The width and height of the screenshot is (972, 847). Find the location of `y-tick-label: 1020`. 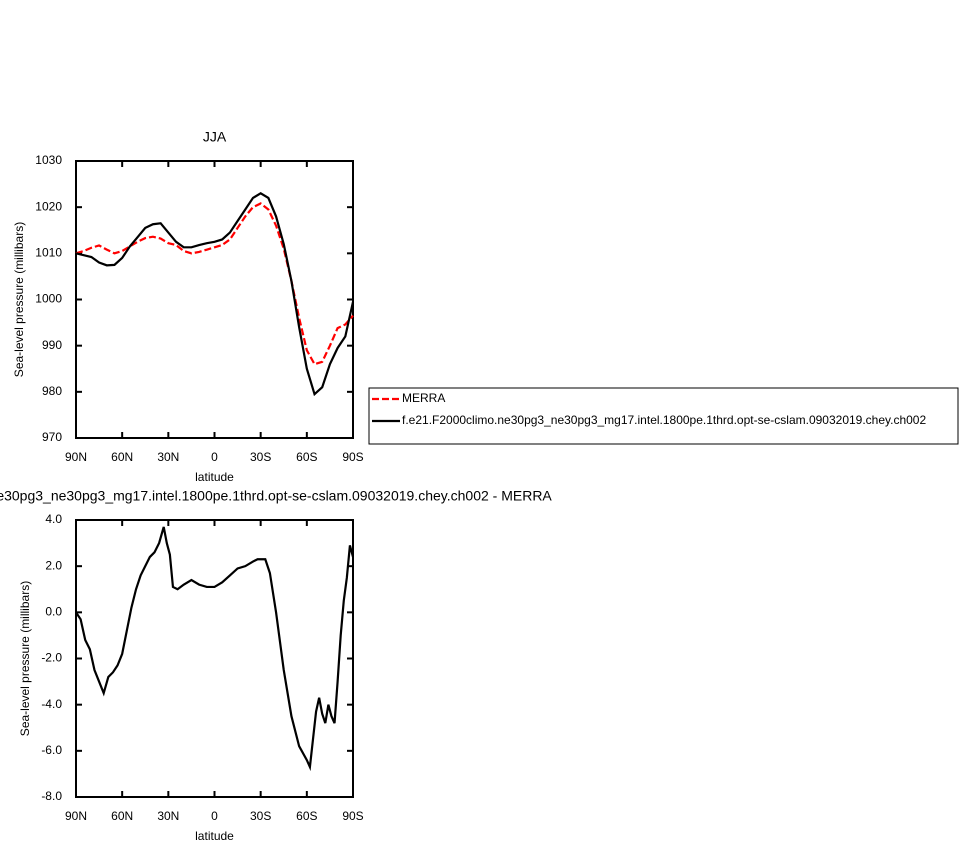

y-tick-label: 1020 is located at coordinates (48, 206).